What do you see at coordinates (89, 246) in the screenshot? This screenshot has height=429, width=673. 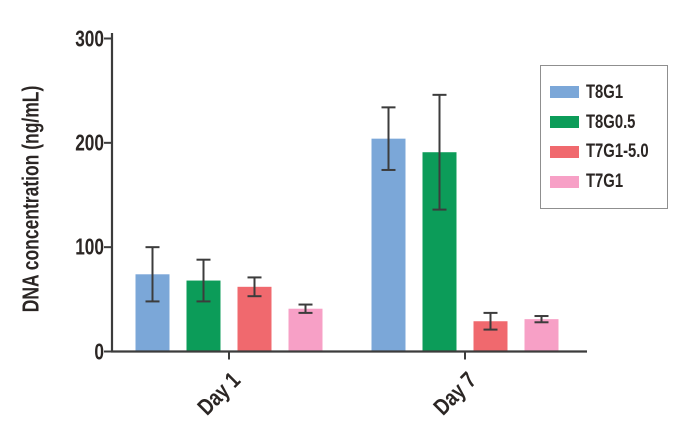 I see `y-tick-label: 100` at bounding box center [89, 246].